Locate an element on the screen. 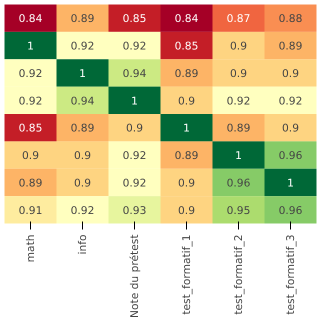  x-tick-label: test_formatif_2 is located at coordinates (238, 274).